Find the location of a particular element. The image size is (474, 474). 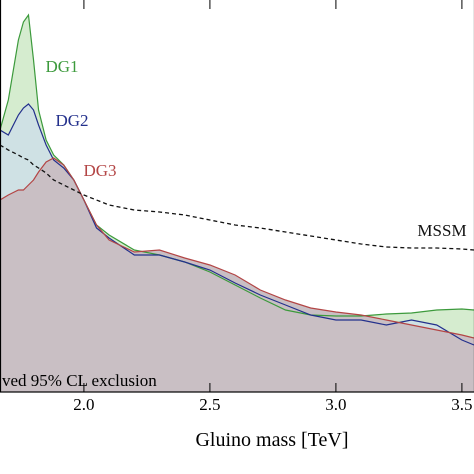

series-label: MSSM is located at coordinates (441, 230).